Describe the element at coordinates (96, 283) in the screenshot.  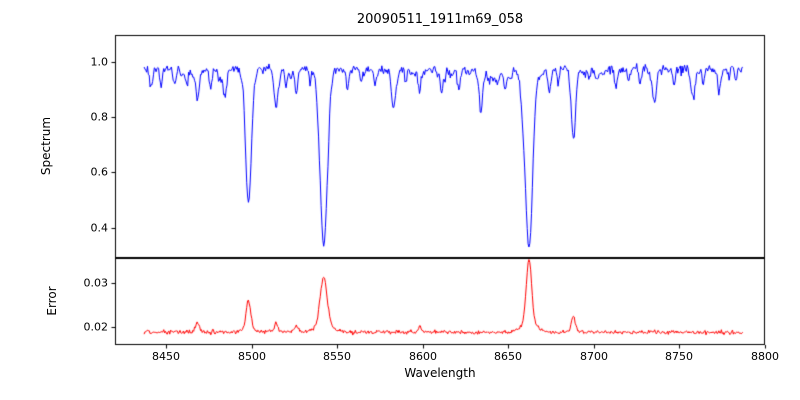
I see `ytick-error-0p03: 0.03` at that location.